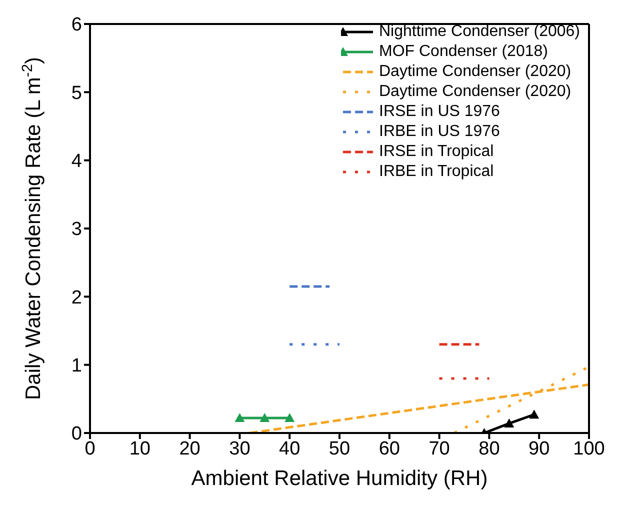 This screenshot has height=513, width=619. What do you see at coordinates (439, 112) in the screenshot?
I see `legend-label: IRSE in US 1976` at bounding box center [439, 112].